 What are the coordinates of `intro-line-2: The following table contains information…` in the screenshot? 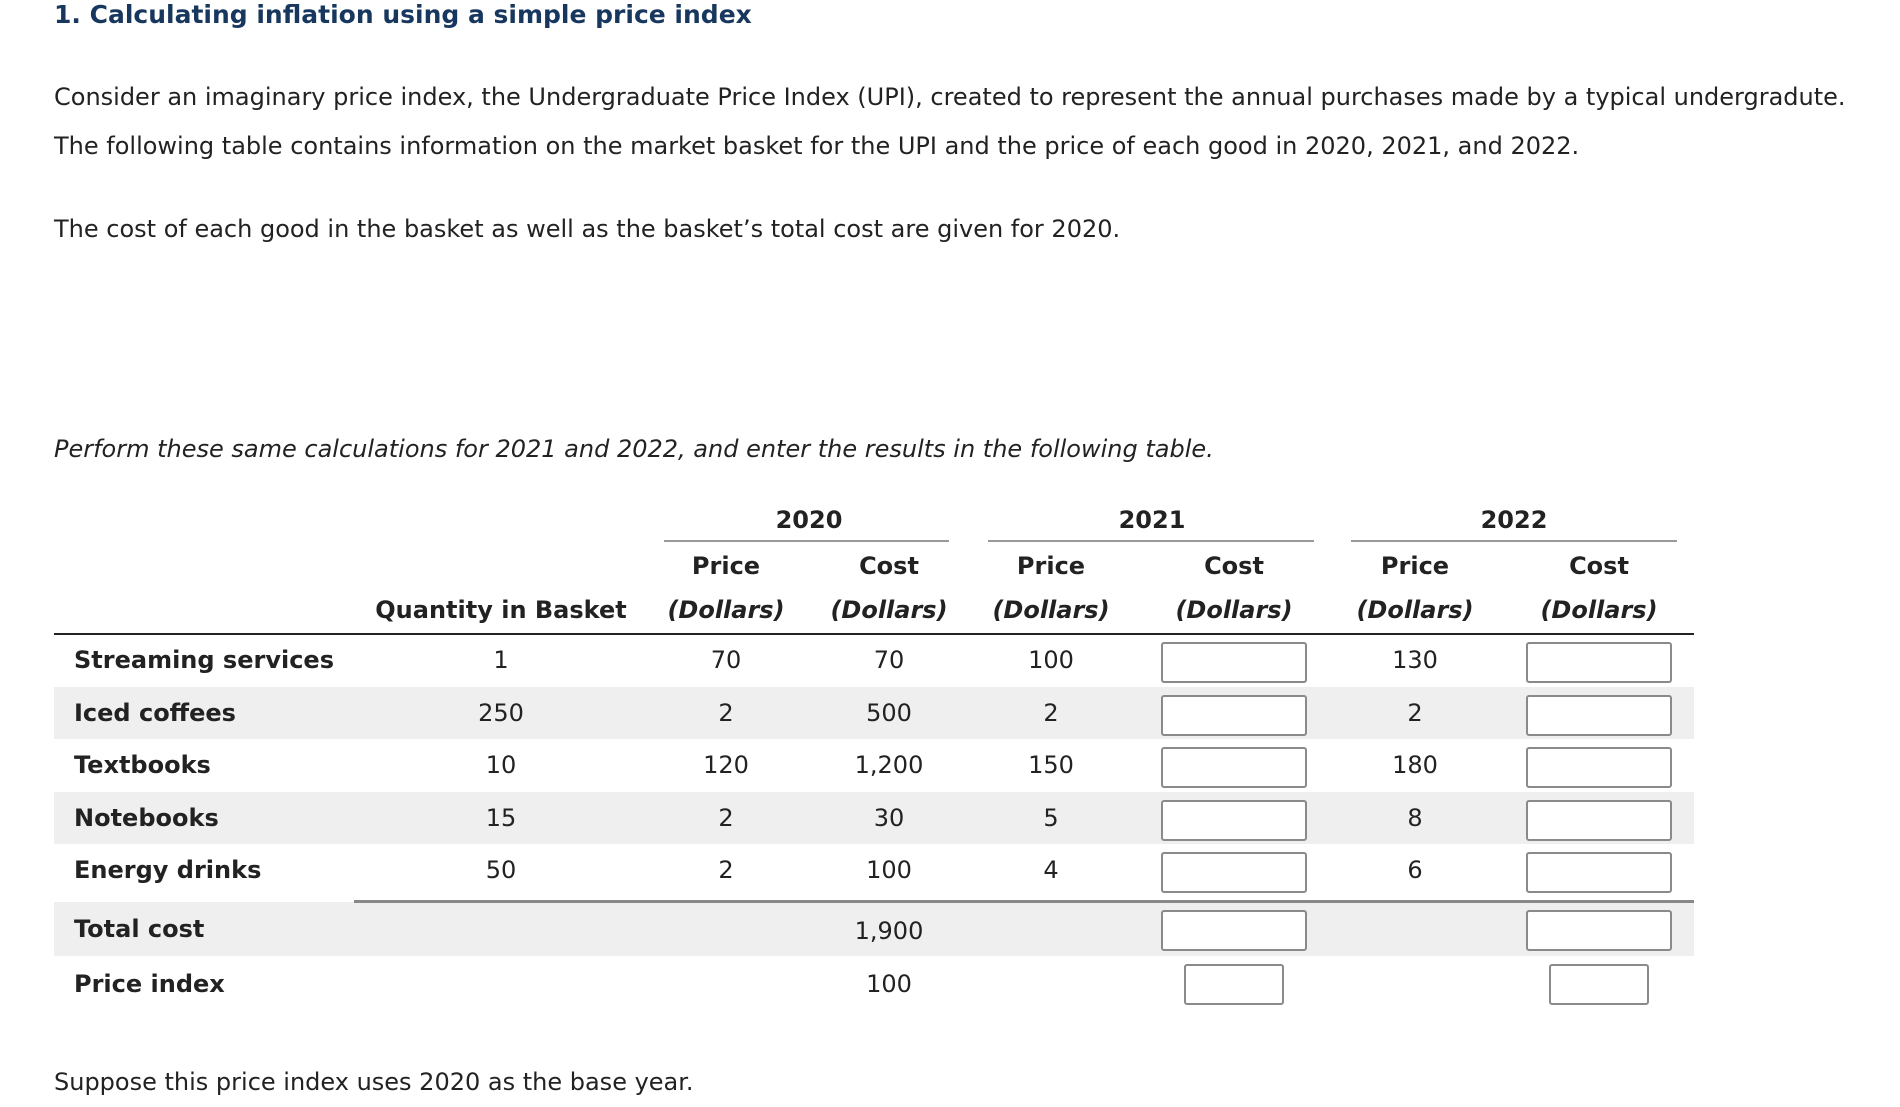 It's located at (817, 146).